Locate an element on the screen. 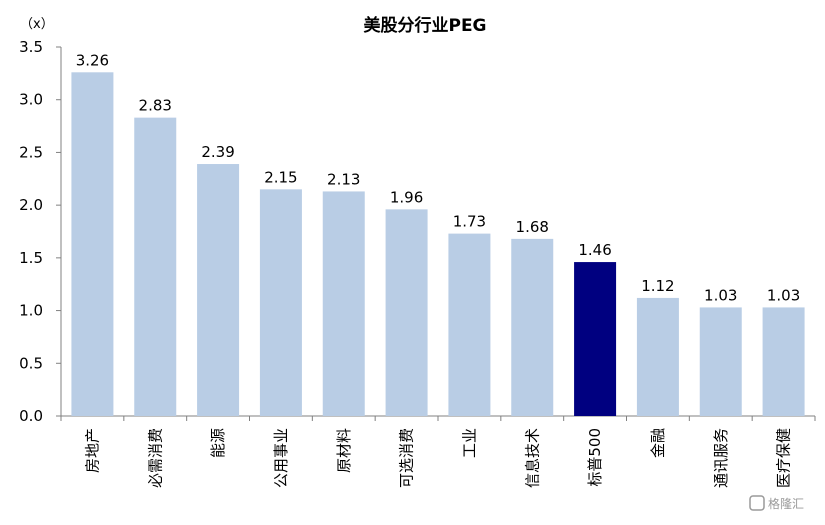 Image resolution: width=825 pixels, height=525 pixels. category-label-3: 公用事业 is located at coordinates (281, 458).